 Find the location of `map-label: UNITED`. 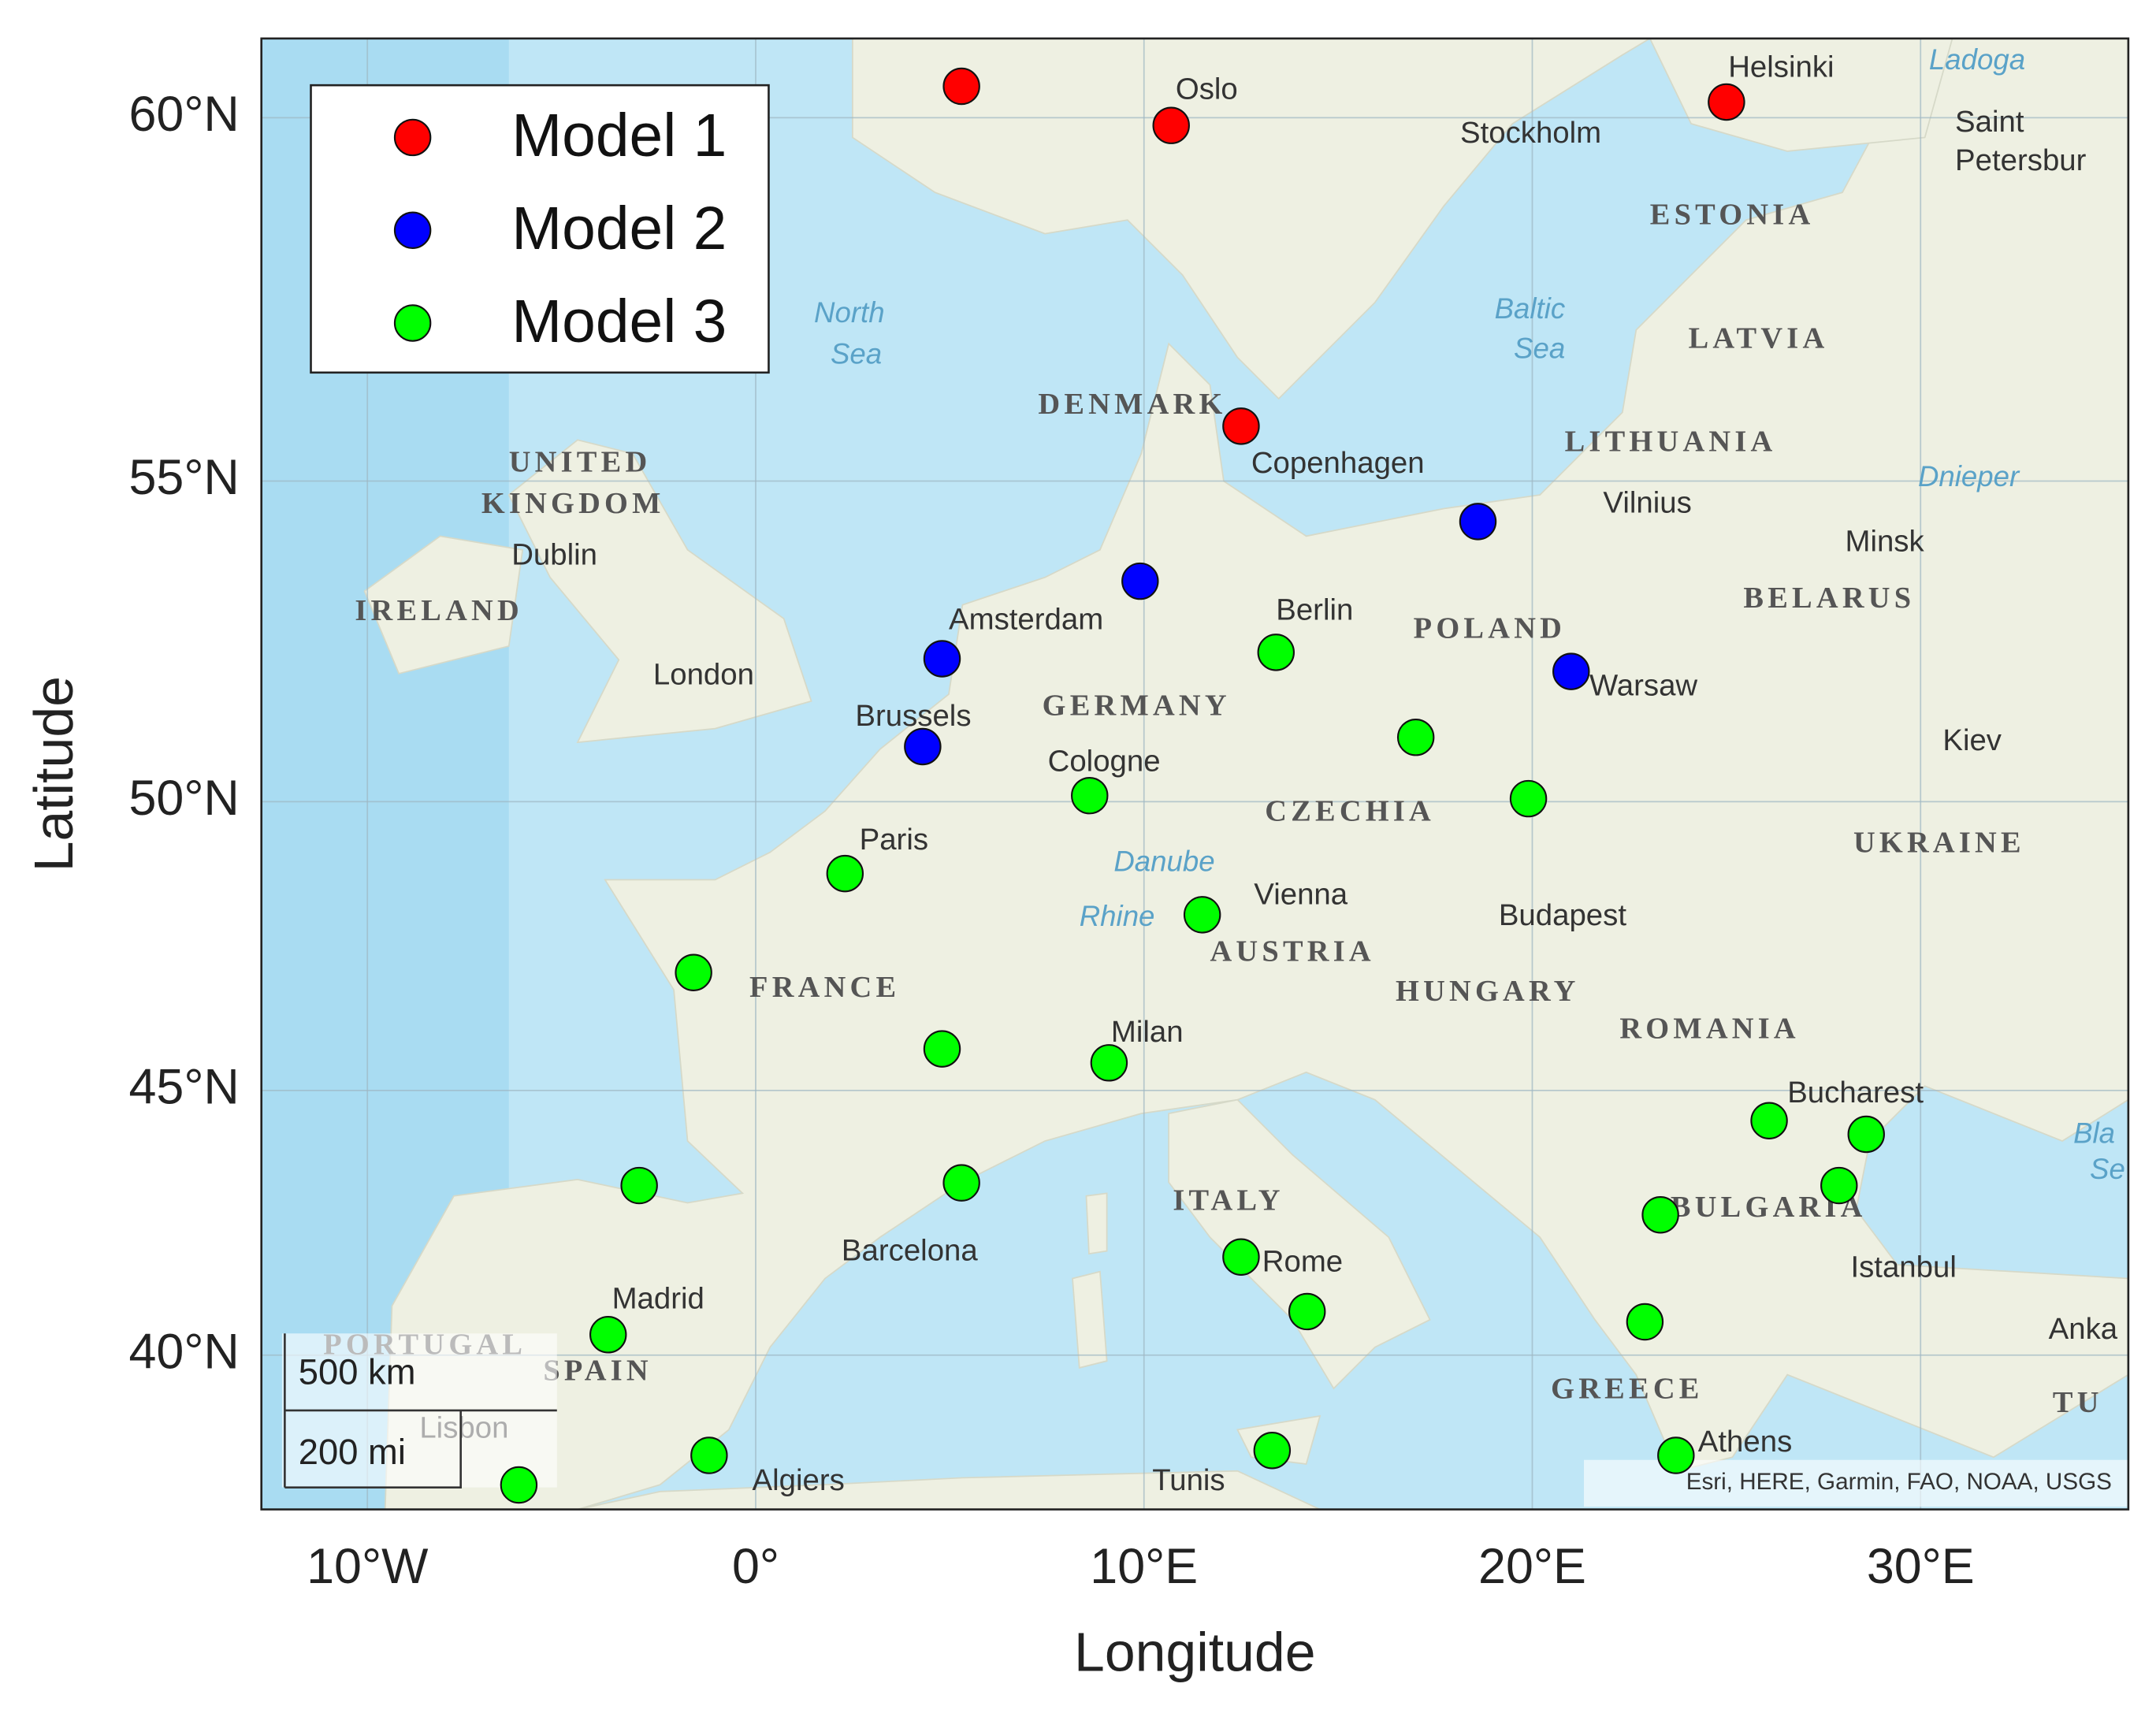

map-label: UNITED is located at coordinates (580, 461).